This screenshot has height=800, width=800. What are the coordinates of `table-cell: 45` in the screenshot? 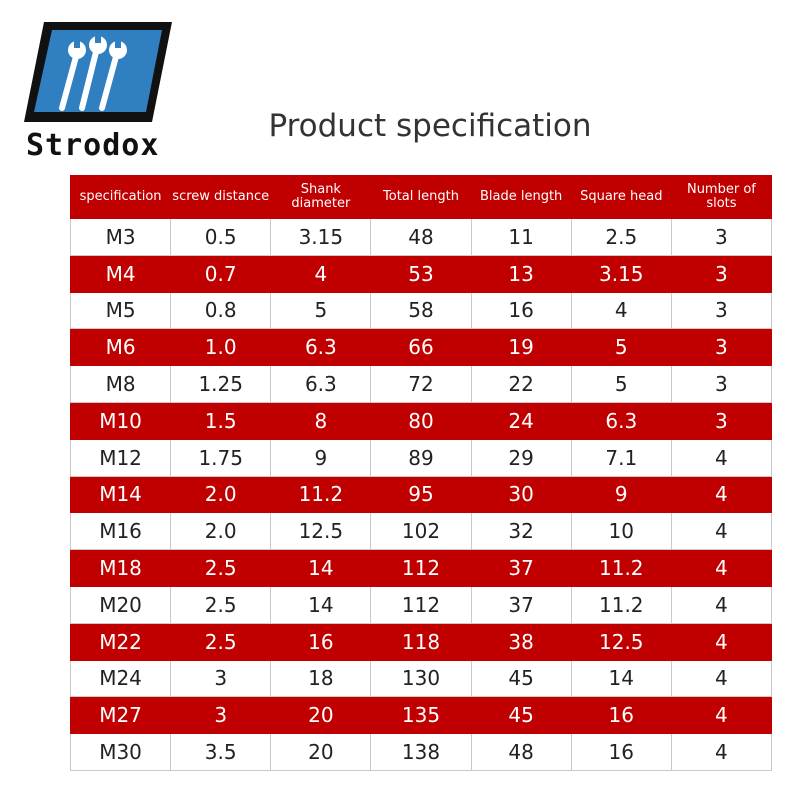 It's located at (521, 678).